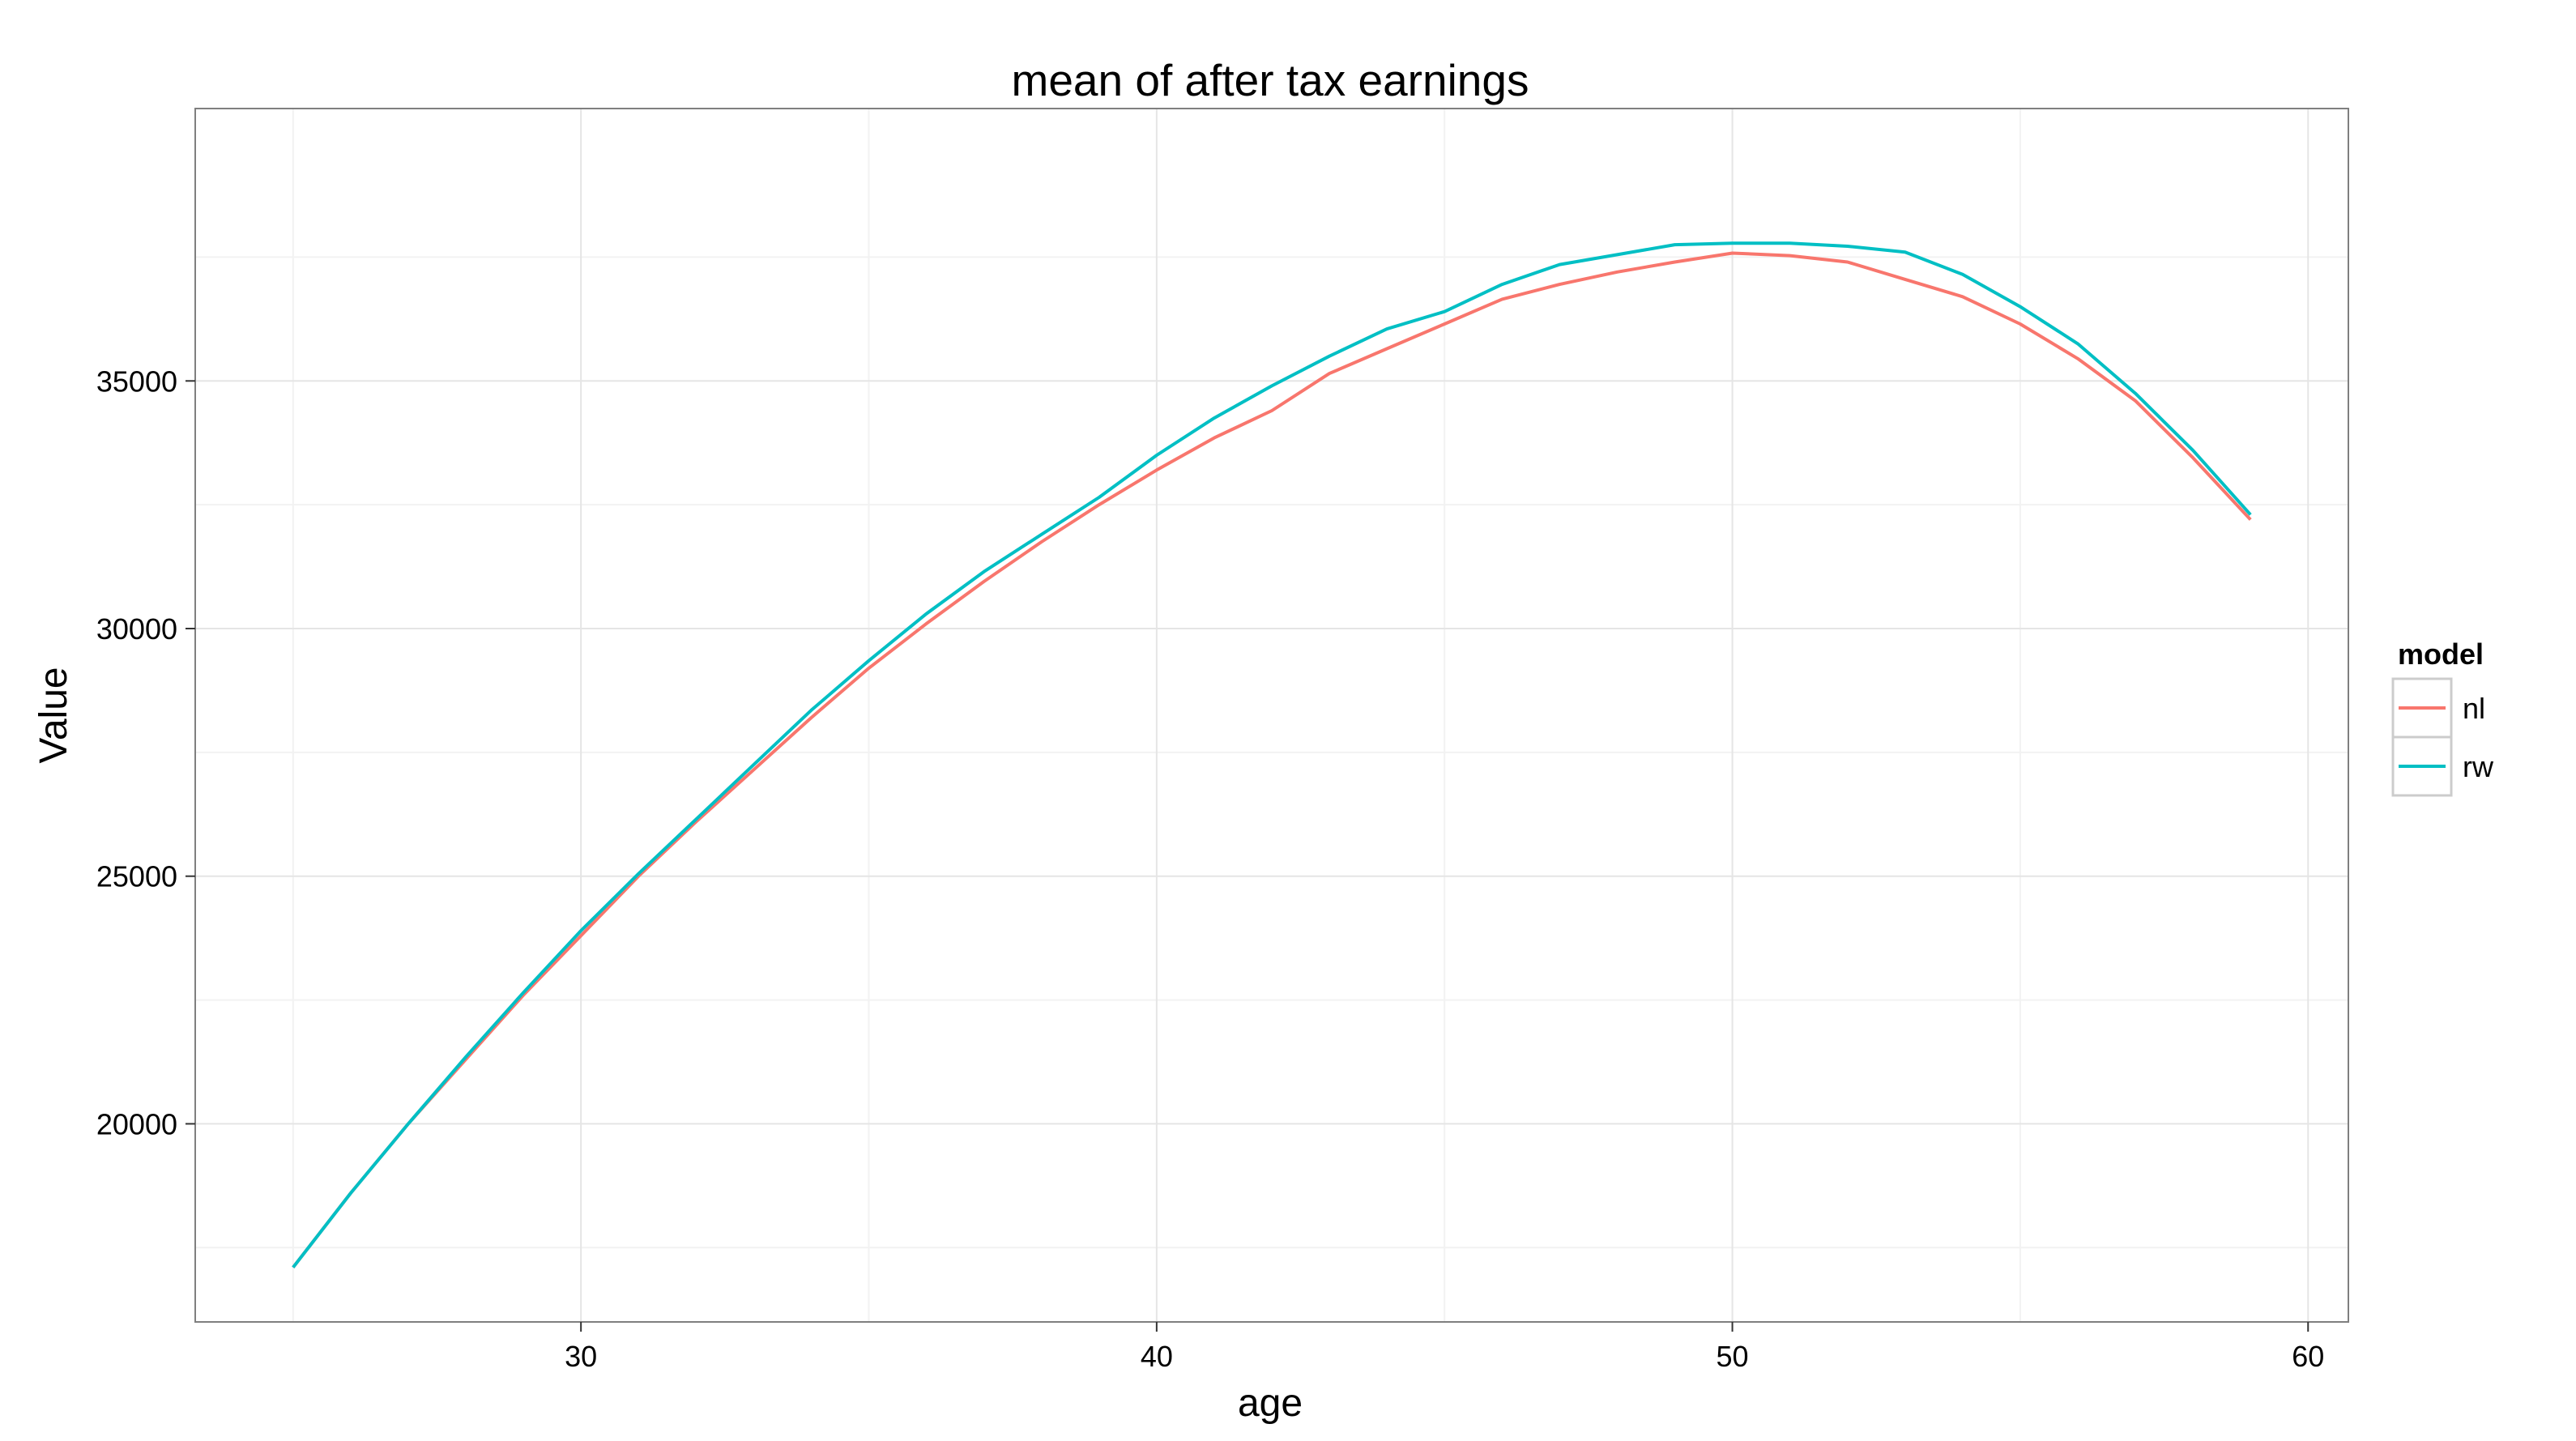 The width and height of the screenshot is (2576, 1441). Describe the element at coordinates (1157, 1356) in the screenshot. I see `x-tick-label: 40` at that location.